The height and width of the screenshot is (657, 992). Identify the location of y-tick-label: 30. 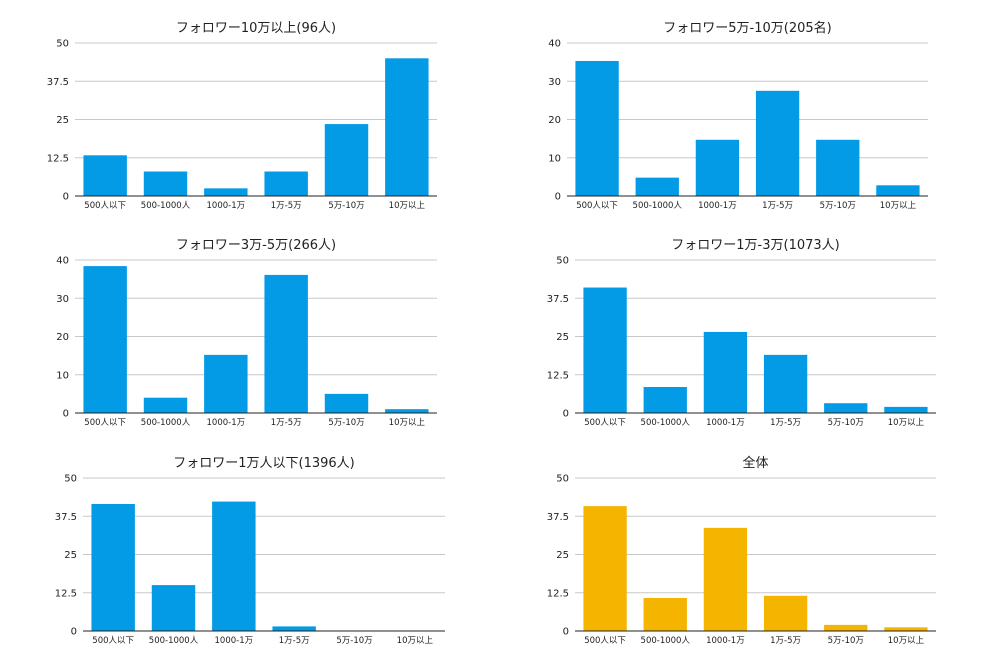
(554, 82).